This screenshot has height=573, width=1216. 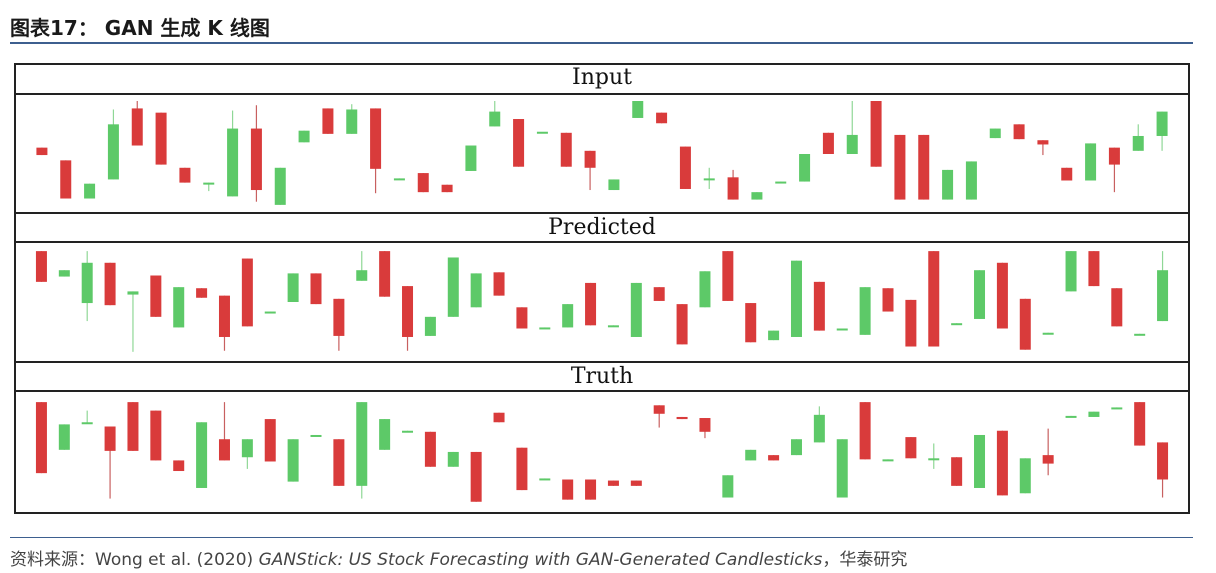 I want to click on source-rule, so click(x=601, y=537).